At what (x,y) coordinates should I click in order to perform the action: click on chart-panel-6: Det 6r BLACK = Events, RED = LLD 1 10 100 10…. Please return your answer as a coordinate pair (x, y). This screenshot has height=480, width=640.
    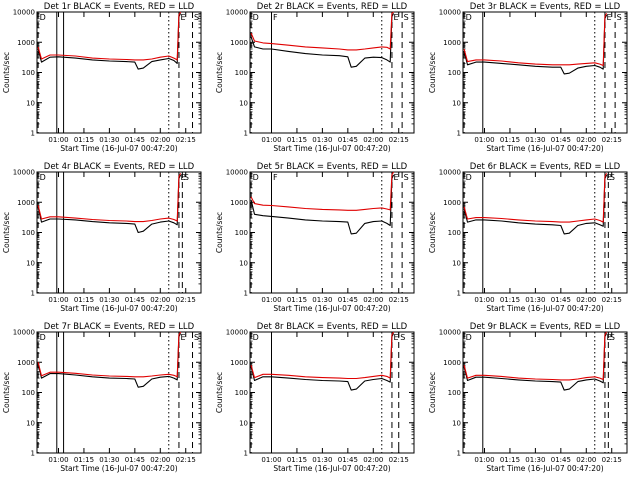
    Looking at the image, I should click on (528, 237).